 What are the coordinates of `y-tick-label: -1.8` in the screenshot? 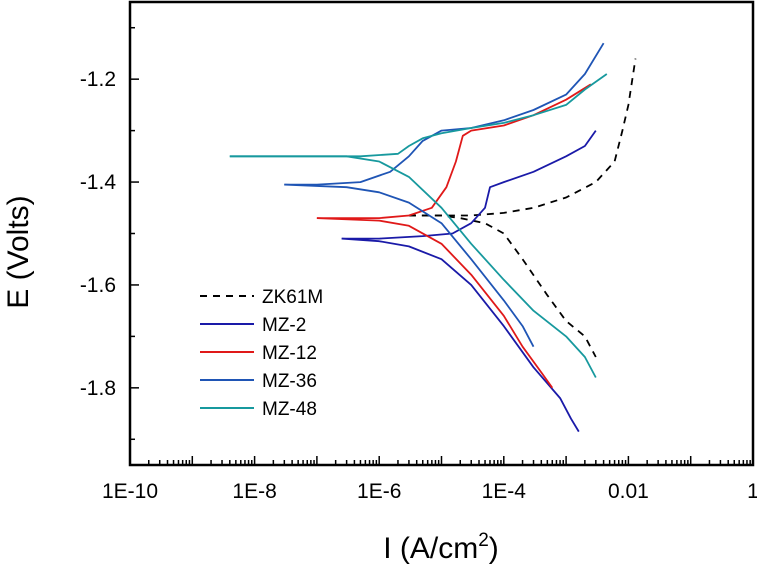 It's located at (98, 388).